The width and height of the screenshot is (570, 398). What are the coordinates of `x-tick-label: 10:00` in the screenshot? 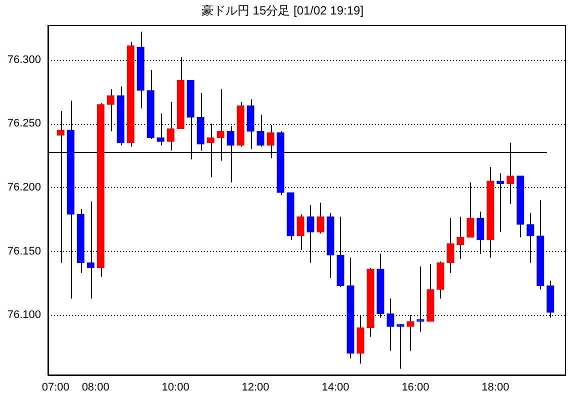 It's located at (176, 388).